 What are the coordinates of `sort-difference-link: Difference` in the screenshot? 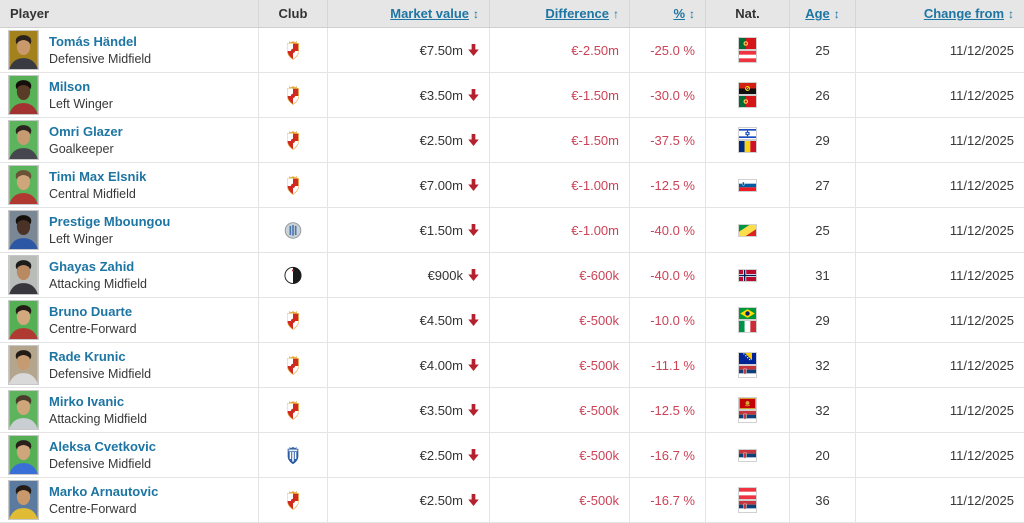 It's located at (577, 13).